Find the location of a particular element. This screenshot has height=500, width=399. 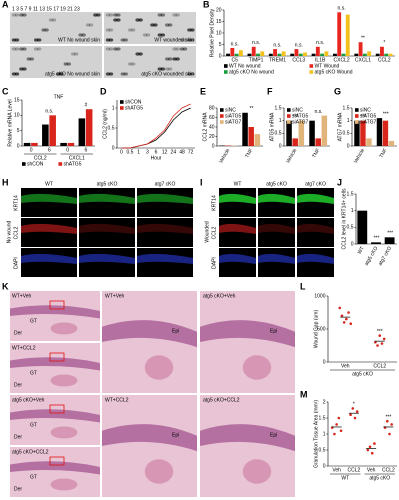

group-label: WT is located at coordinates (345, 478).